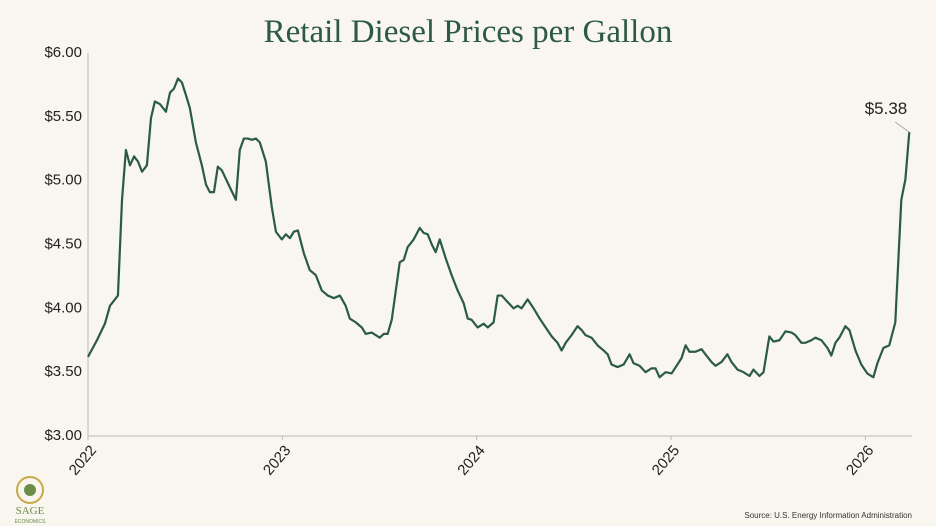 This screenshot has height=526, width=936. What do you see at coordinates (63, 243) in the screenshot?
I see `y-tick-label: $4.50` at bounding box center [63, 243].